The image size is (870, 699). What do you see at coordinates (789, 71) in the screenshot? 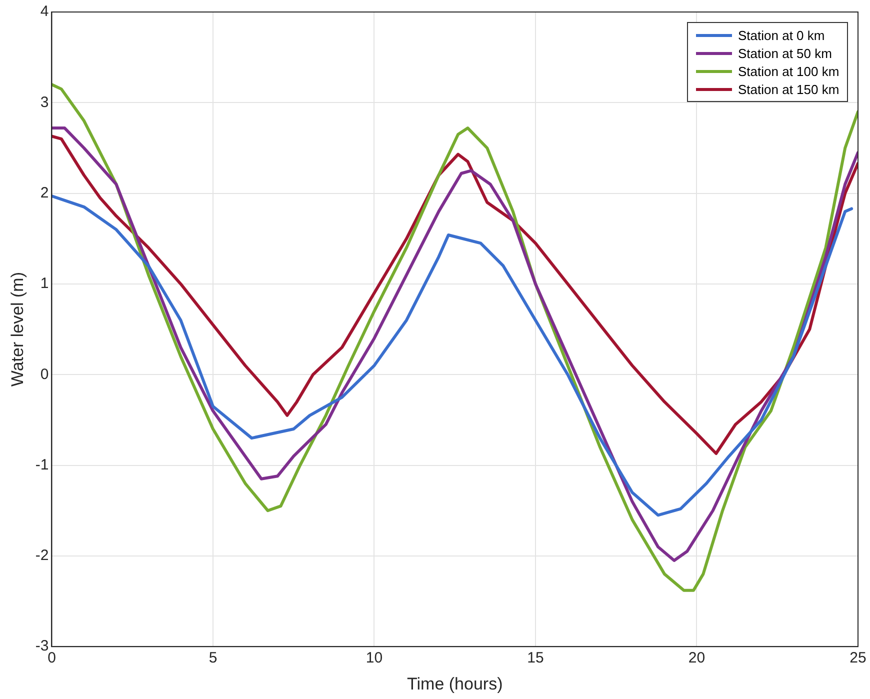
I see `legend-label: Station at 100 km` at bounding box center [789, 71].